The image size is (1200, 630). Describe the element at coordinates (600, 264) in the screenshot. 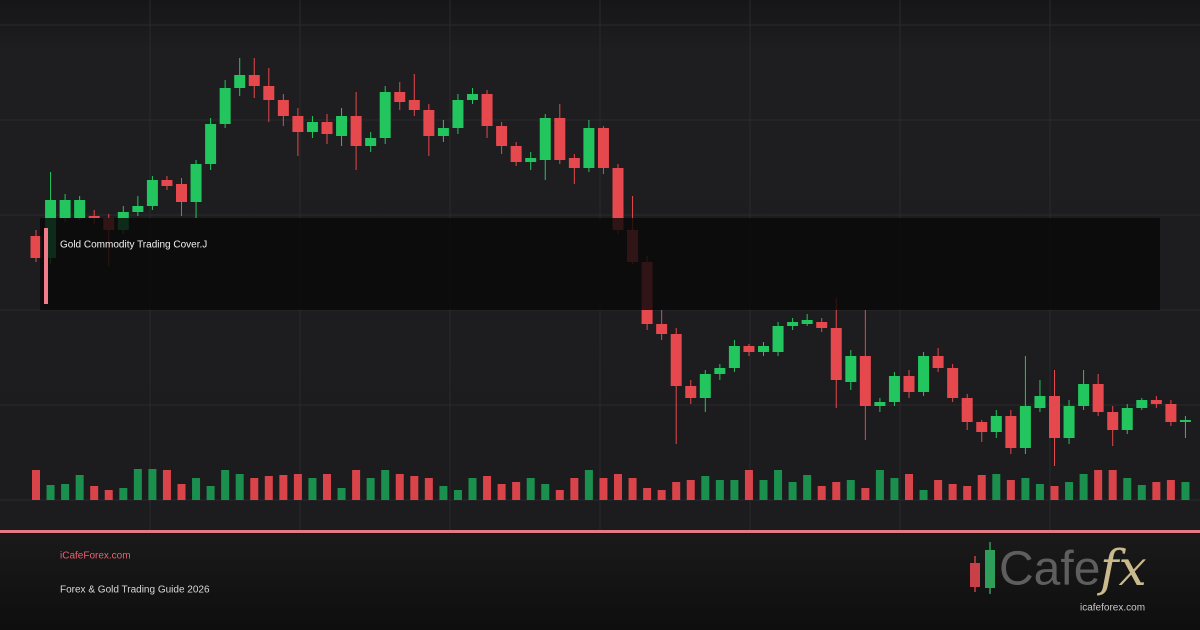

I see `overlay-band` at that location.